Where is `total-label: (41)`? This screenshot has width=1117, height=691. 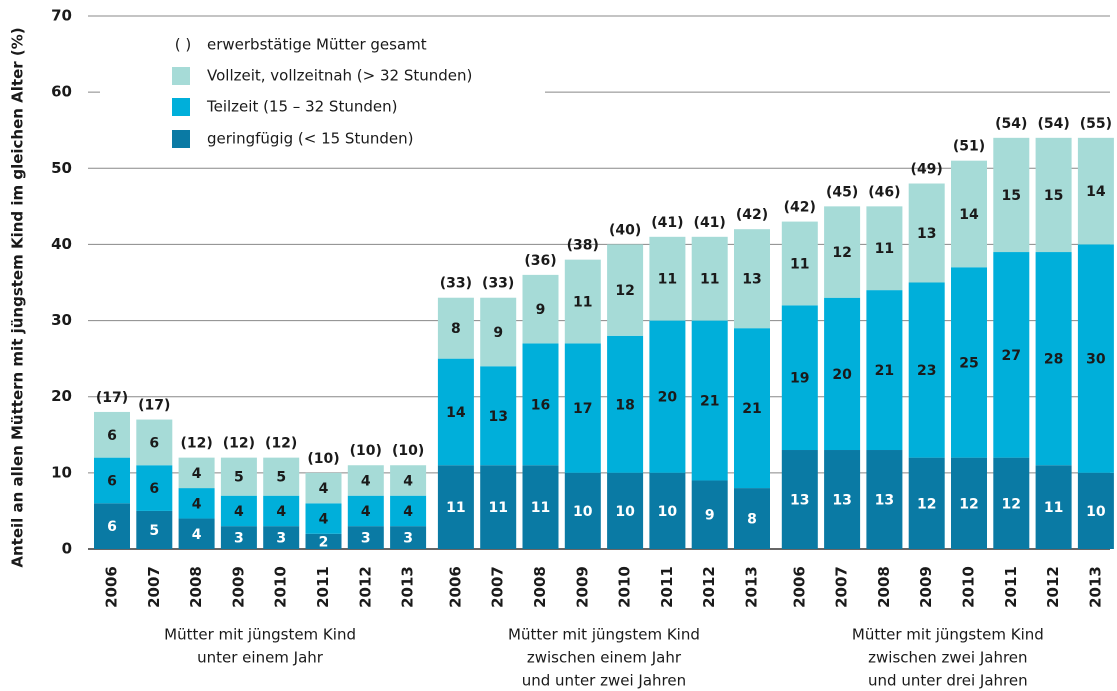
total-label: (41) is located at coordinates (710, 223).